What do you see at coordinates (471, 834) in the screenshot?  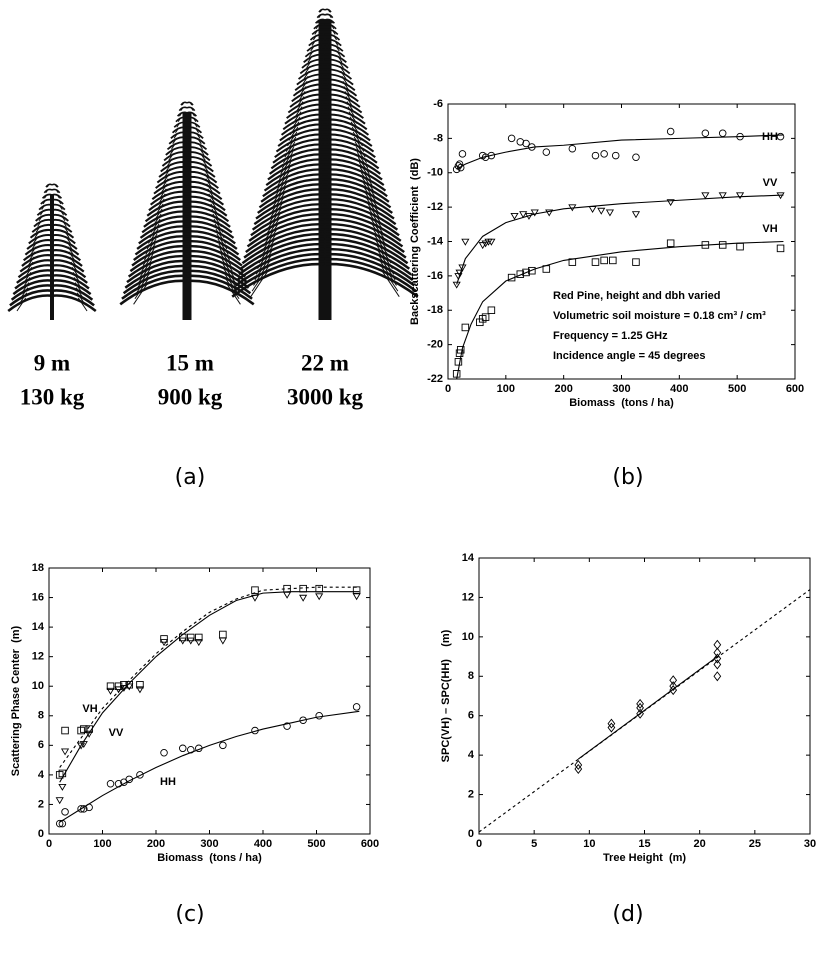 I see `y-tick-label: 0` at bounding box center [471, 834].